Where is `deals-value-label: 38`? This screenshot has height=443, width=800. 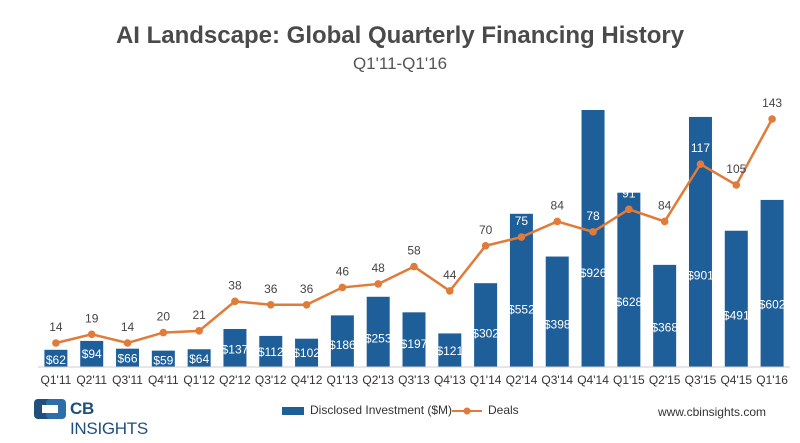
deals-value-label: 38 is located at coordinates (235, 285).